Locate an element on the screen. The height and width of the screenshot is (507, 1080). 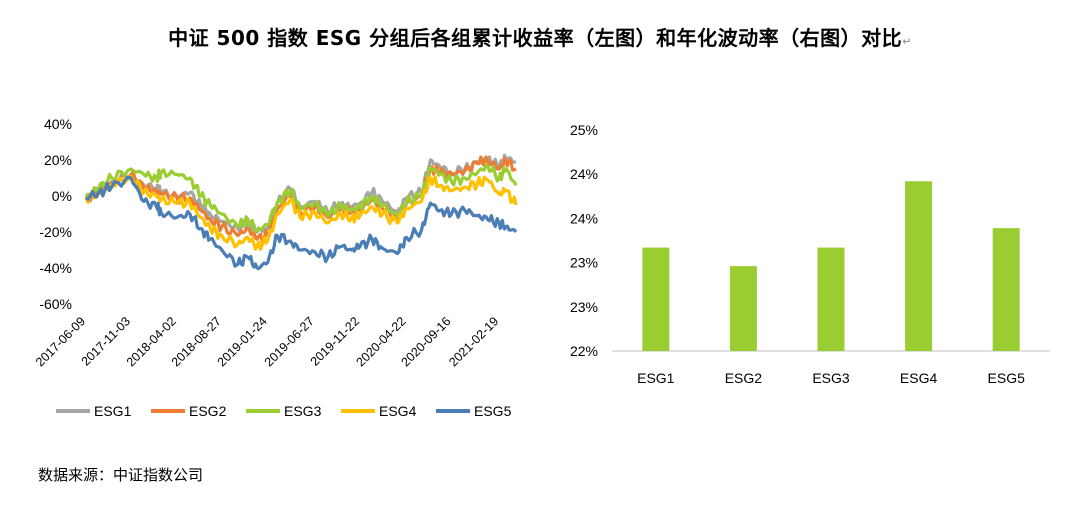
left-y-tick-label: -40% is located at coordinates (55, 268).